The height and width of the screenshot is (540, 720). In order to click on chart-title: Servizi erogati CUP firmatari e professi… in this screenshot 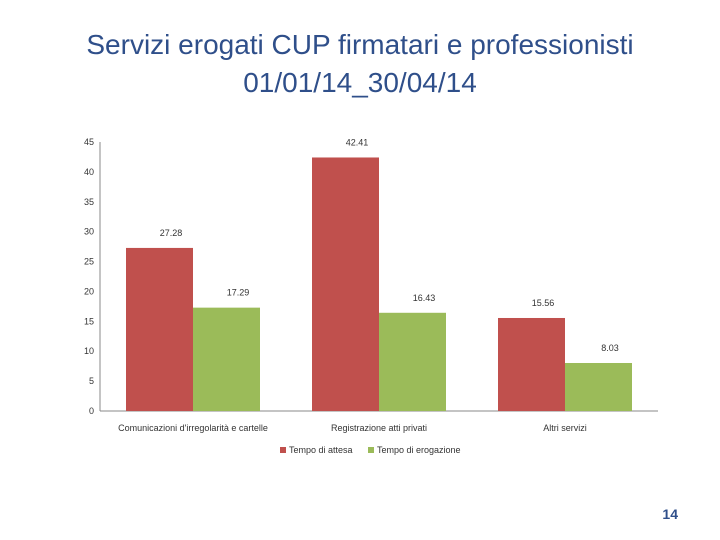, I will do `click(360, 64)`.